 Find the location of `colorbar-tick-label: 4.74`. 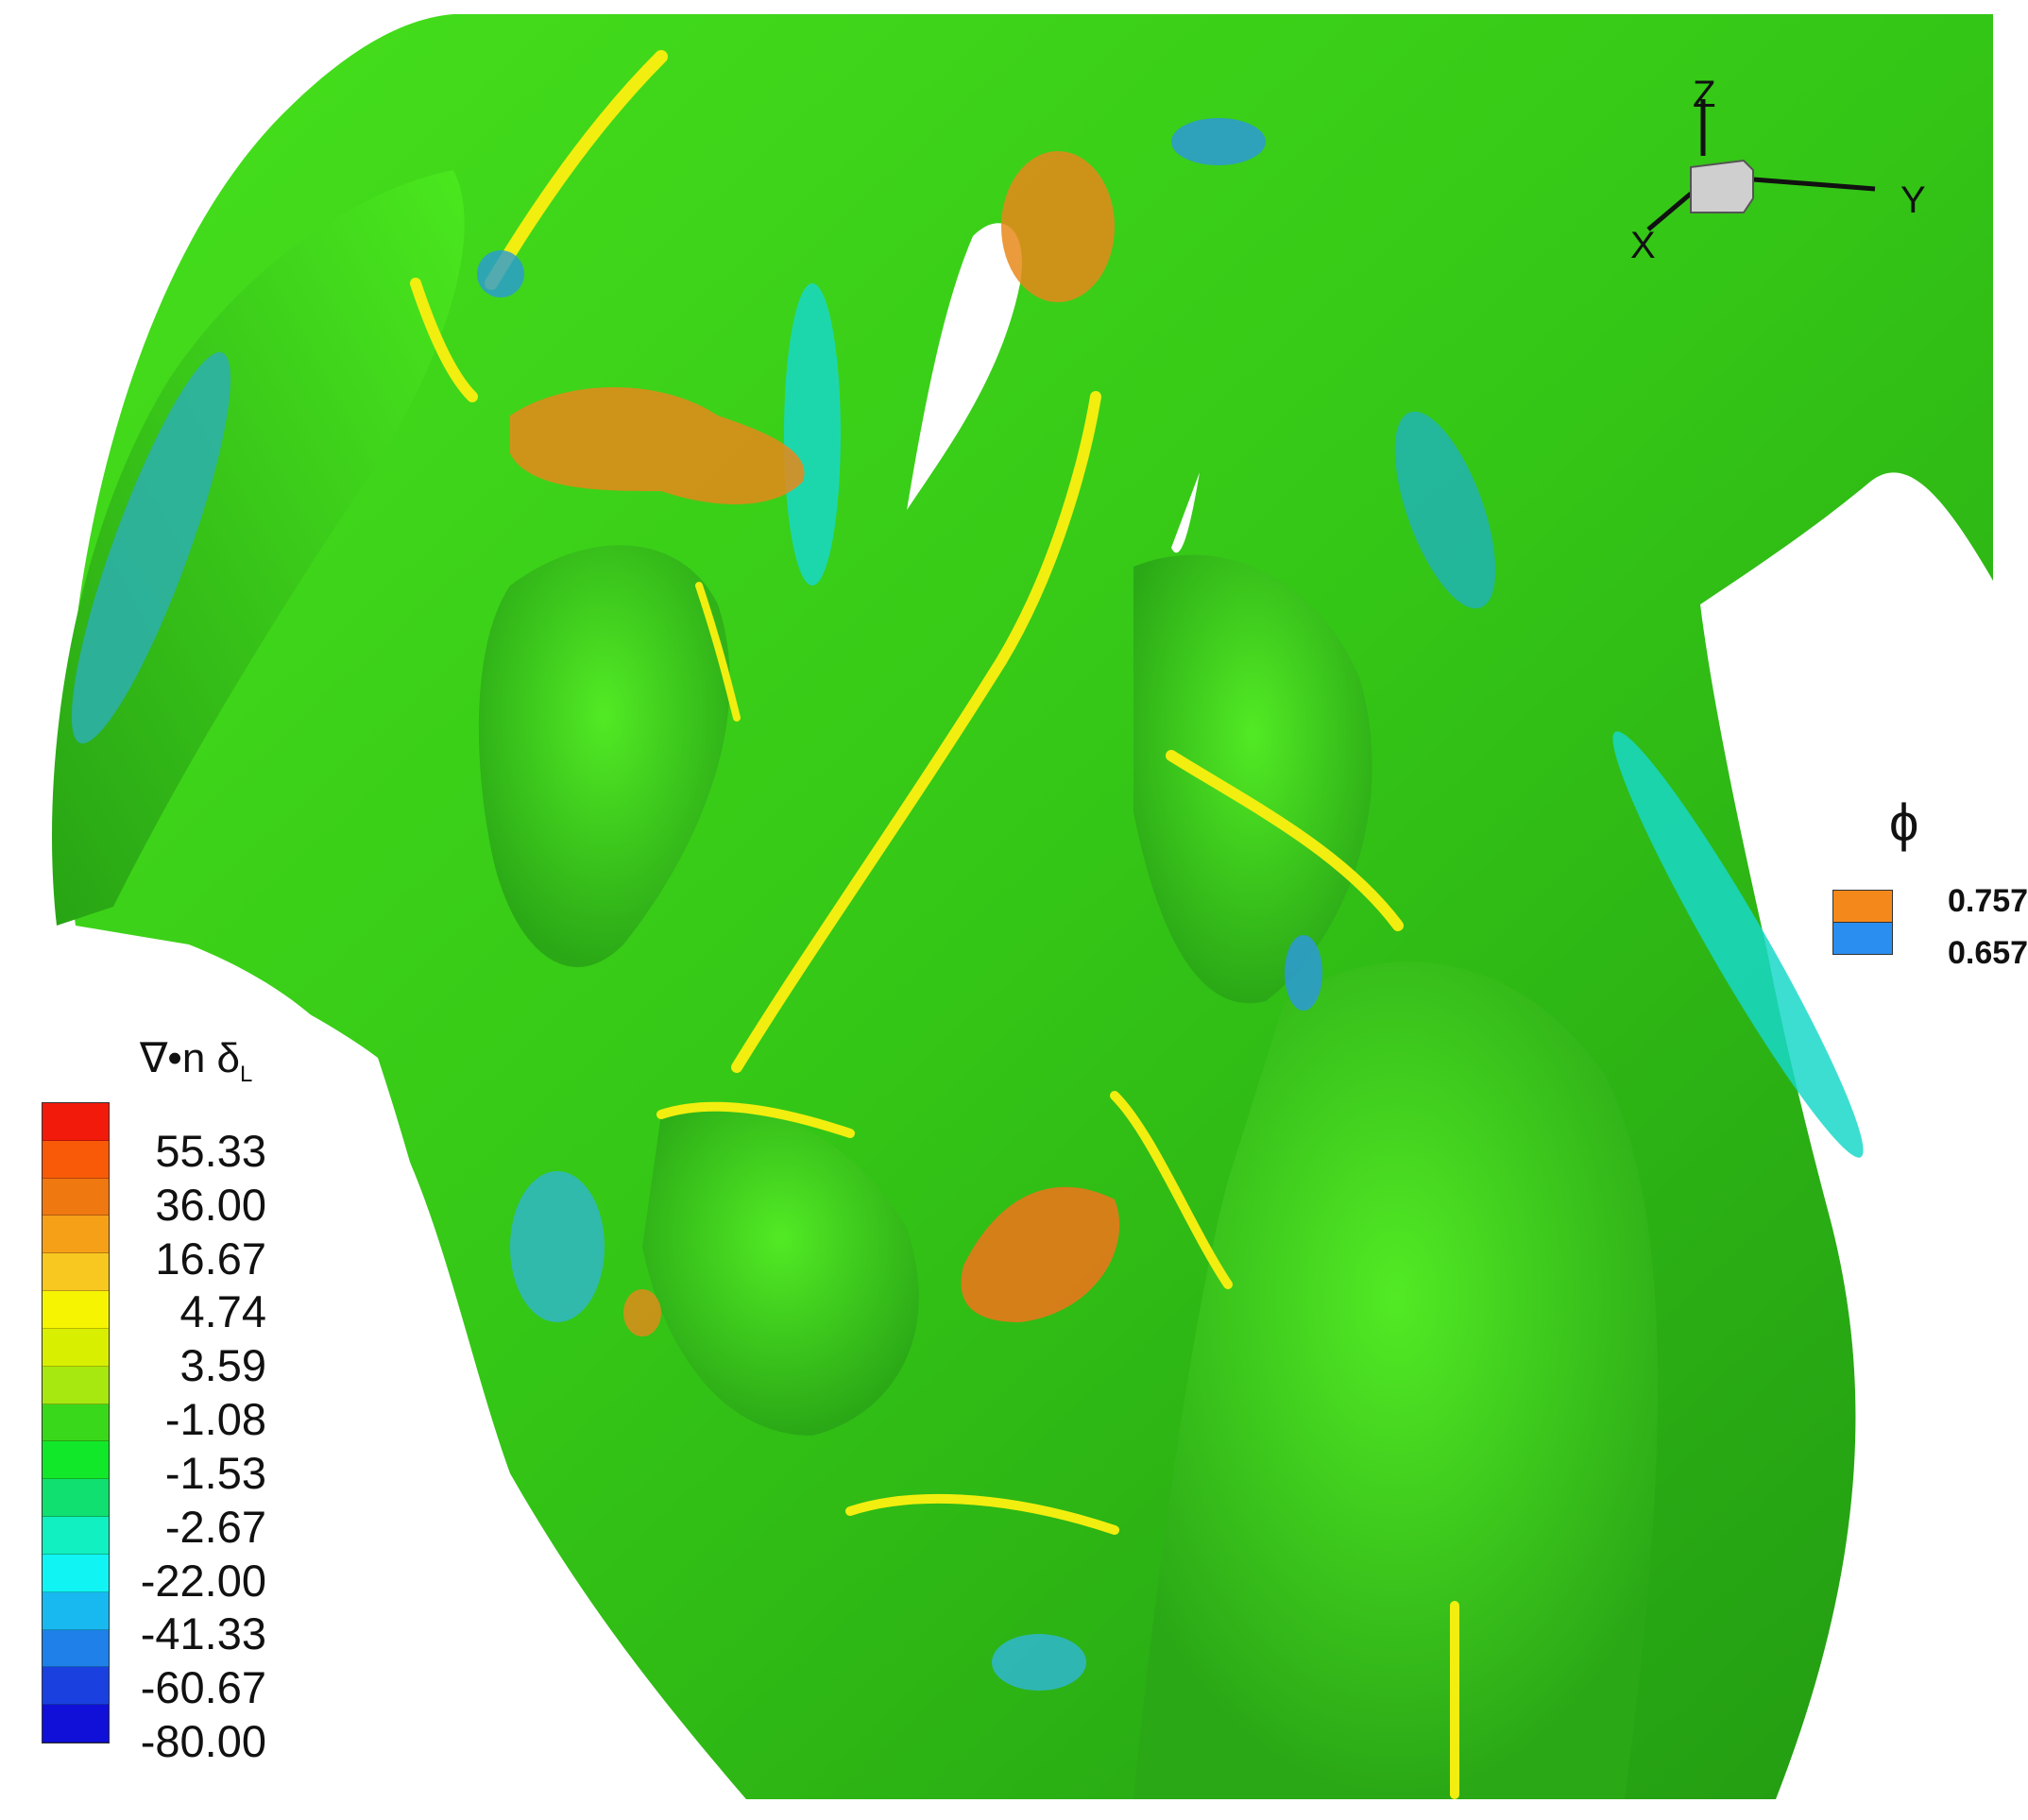

colorbar-tick-label: 4.74 is located at coordinates (222, 1311).